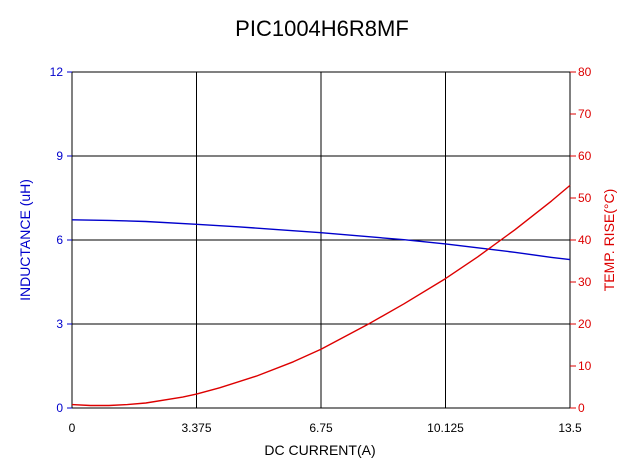  Describe the element at coordinates (319, 450) in the screenshot. I see `x-axis-label: DC CURRENT(A)` at that location.